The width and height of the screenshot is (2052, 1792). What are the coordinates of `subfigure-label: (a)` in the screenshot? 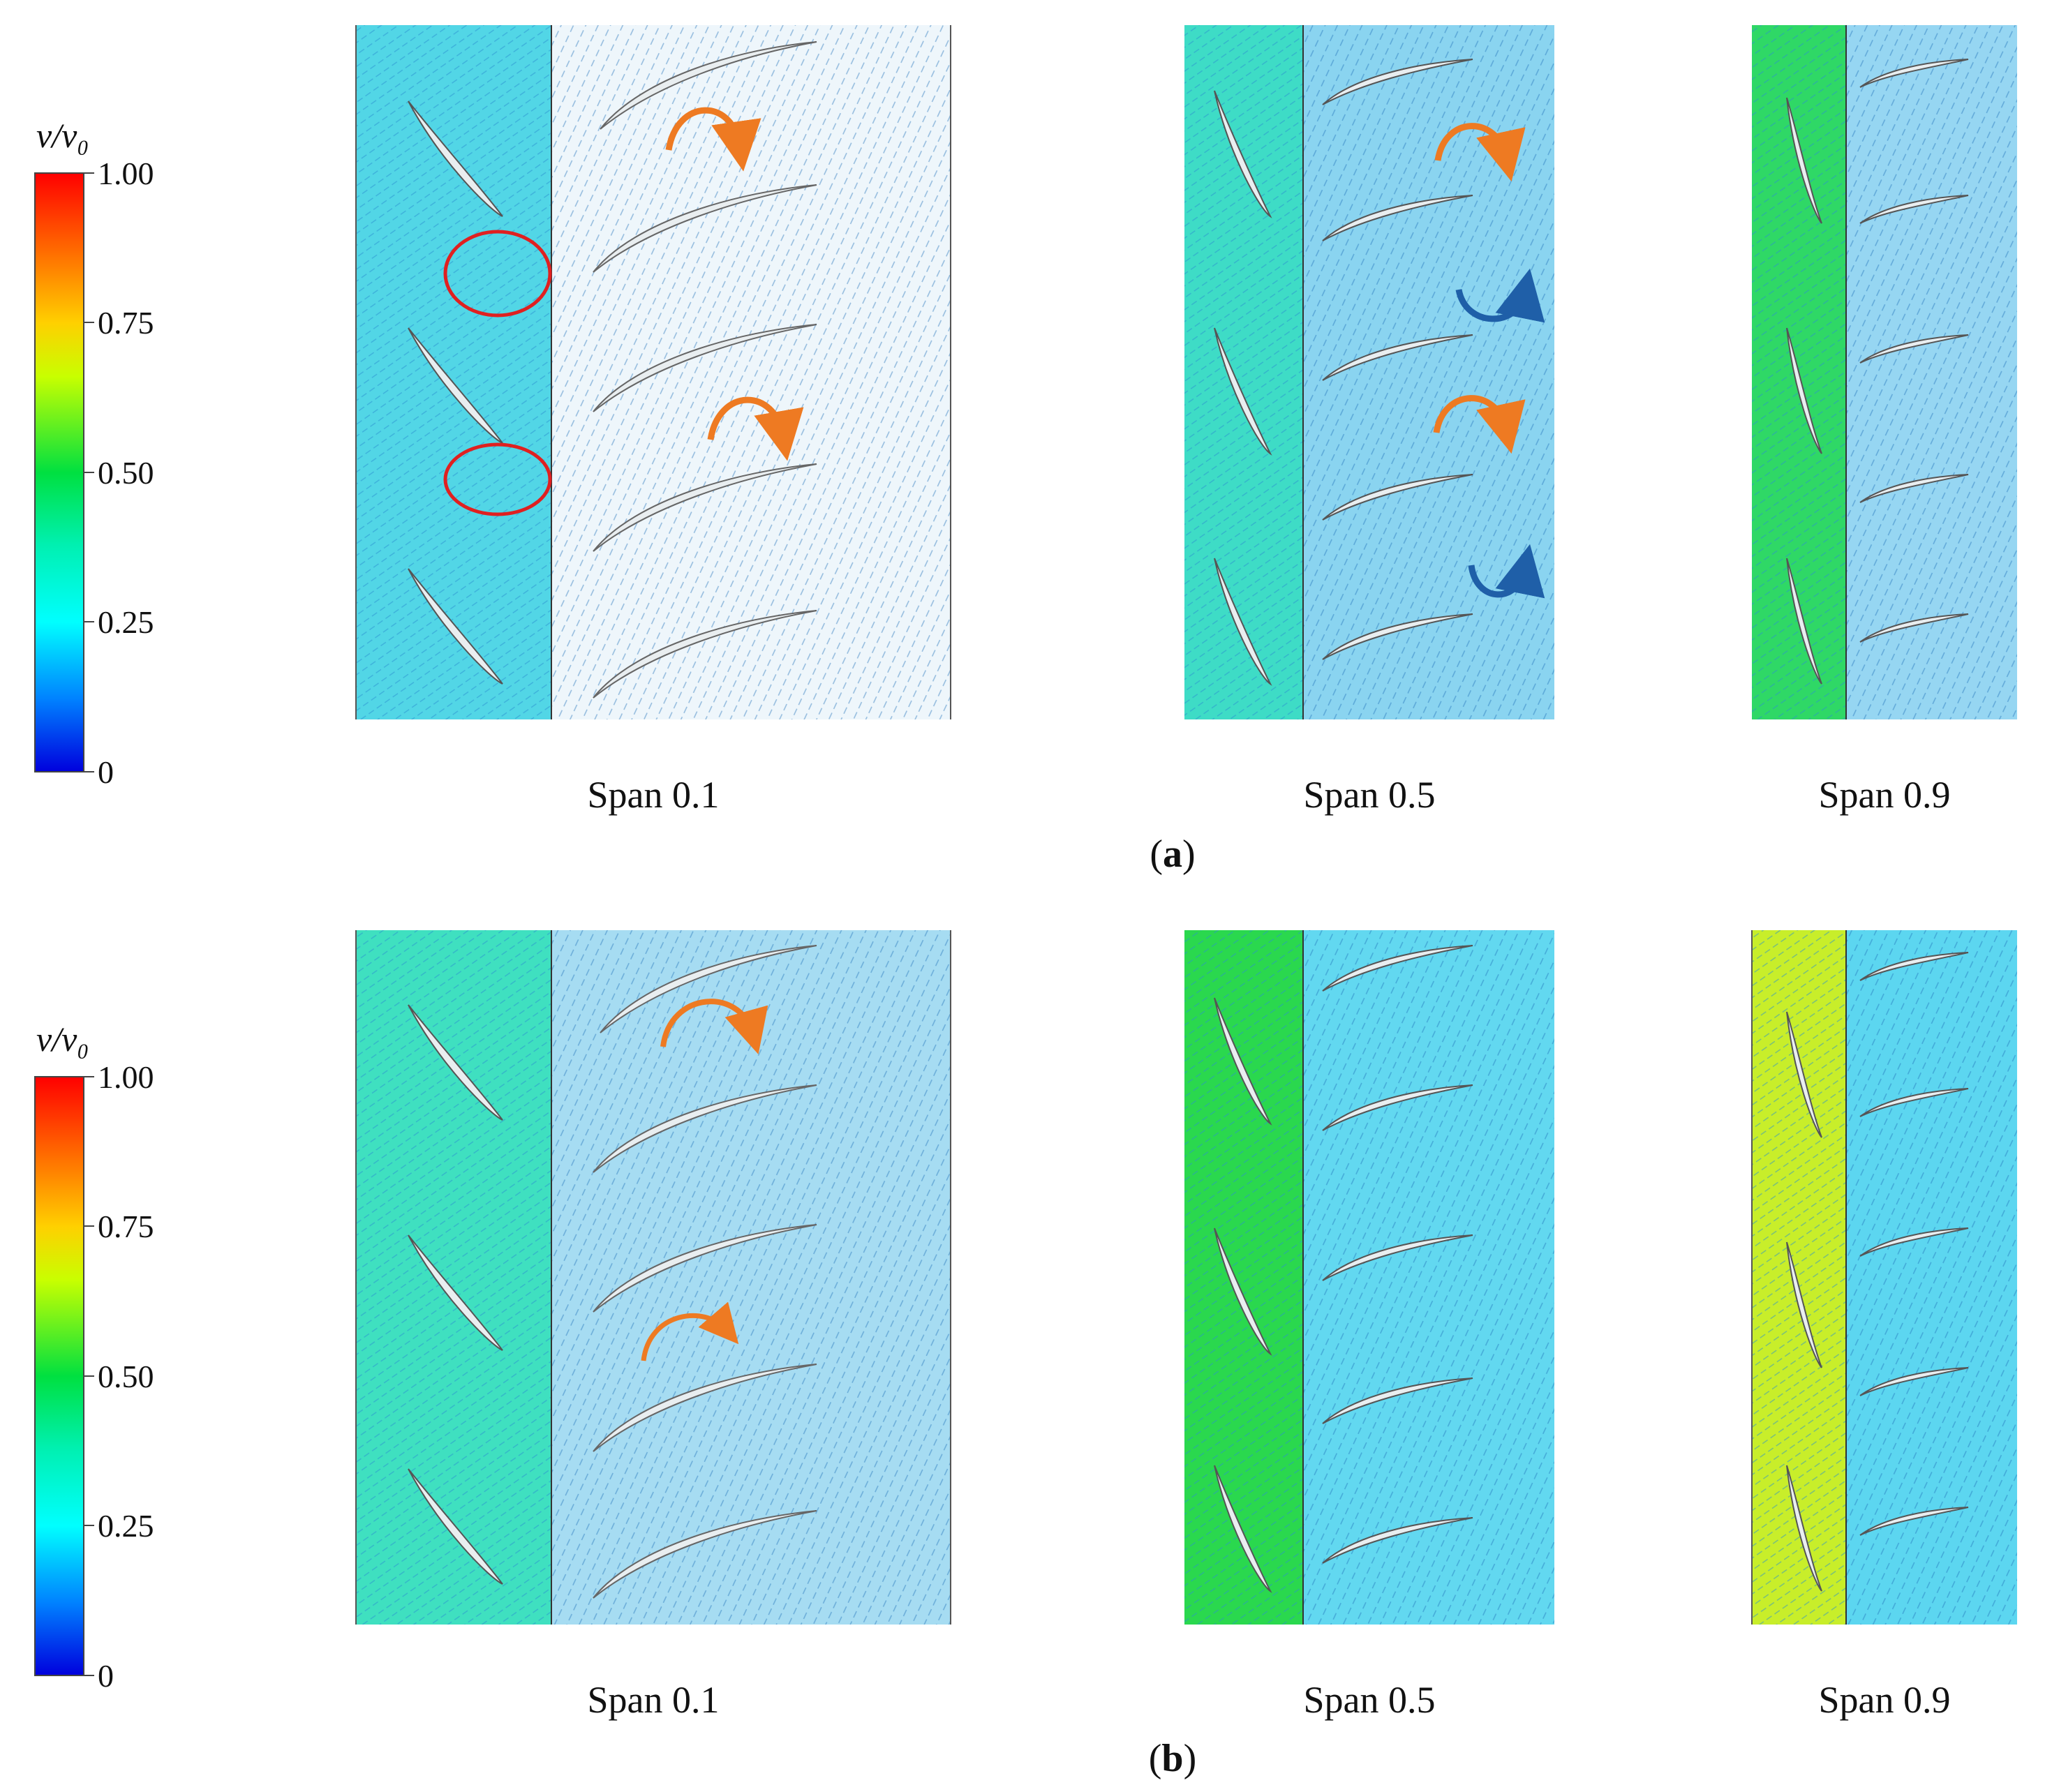 It's located at (1173, 854).